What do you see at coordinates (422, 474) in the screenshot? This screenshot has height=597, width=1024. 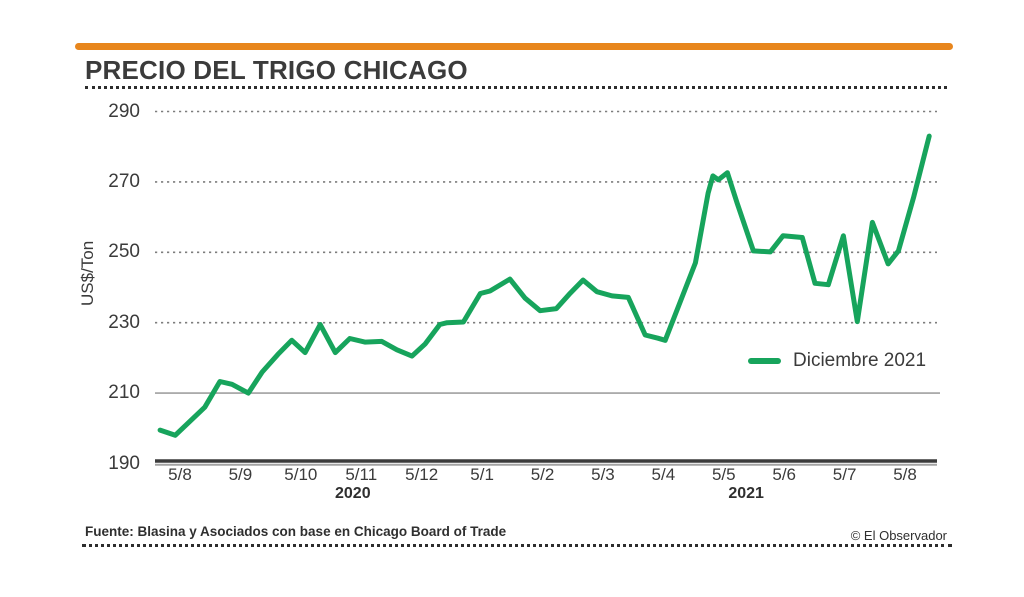 I see `x-tick-label-4: 5/12` at bounding box center [422, 474].